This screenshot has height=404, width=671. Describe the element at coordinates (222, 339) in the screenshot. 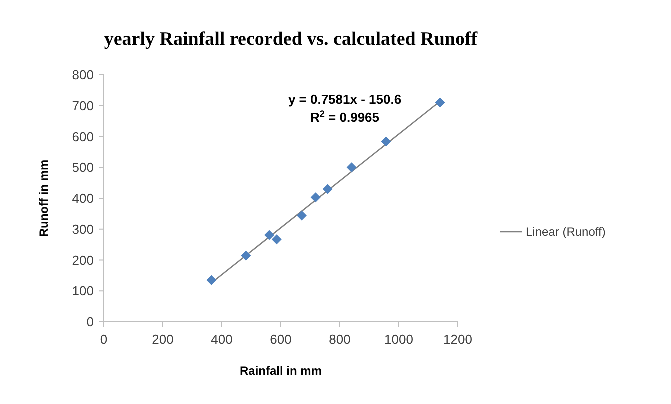

I see `x-tick-label: 400` at that location.